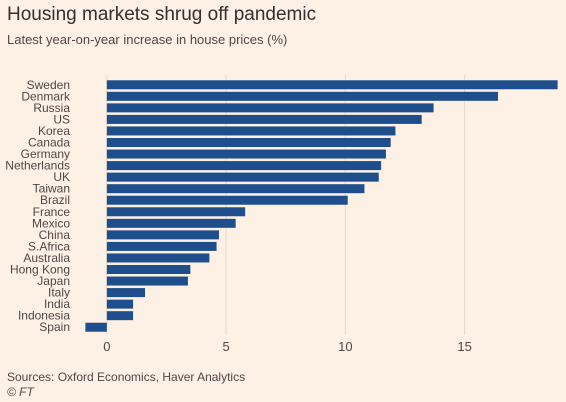  What do you see at coordinates (171, 223) in the screenshot?
I see `bar-mexico` at bounding box center [171, 223].